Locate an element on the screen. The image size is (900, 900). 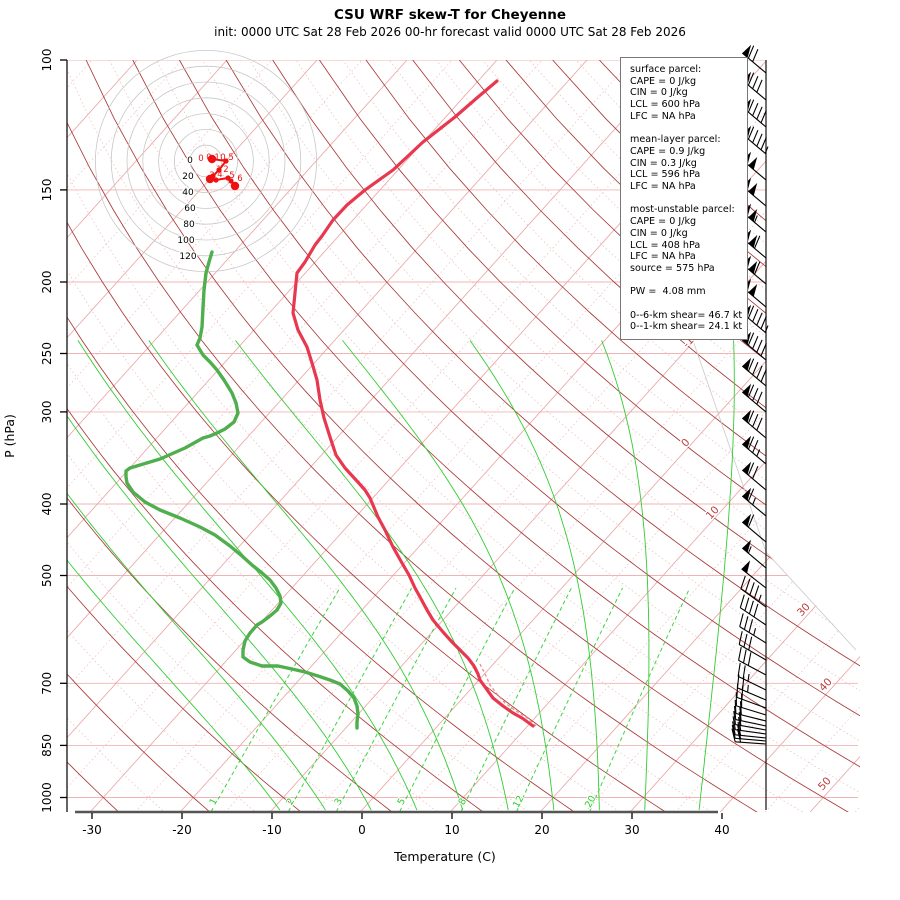
svg-text: 1000 is located at coordinates (47, 797).